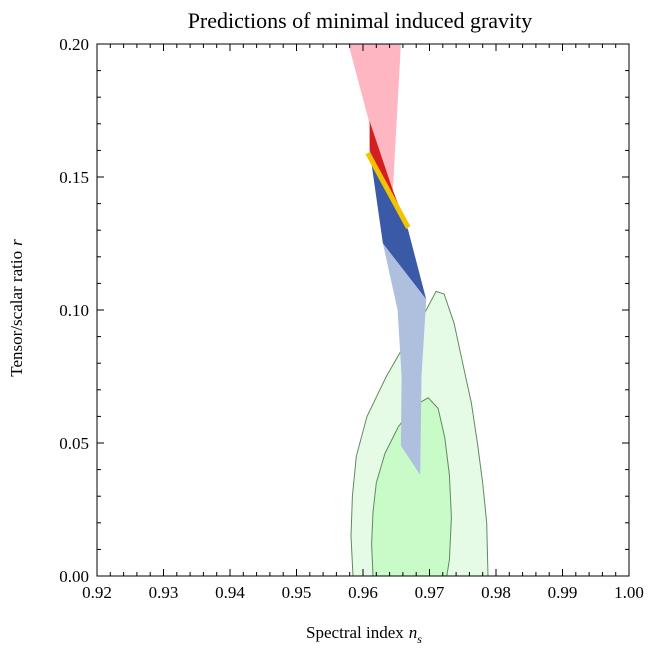  Describe the element at coordinates (230, 592) in the screenshot. I see `x-tick-label: 0.94` at that location.